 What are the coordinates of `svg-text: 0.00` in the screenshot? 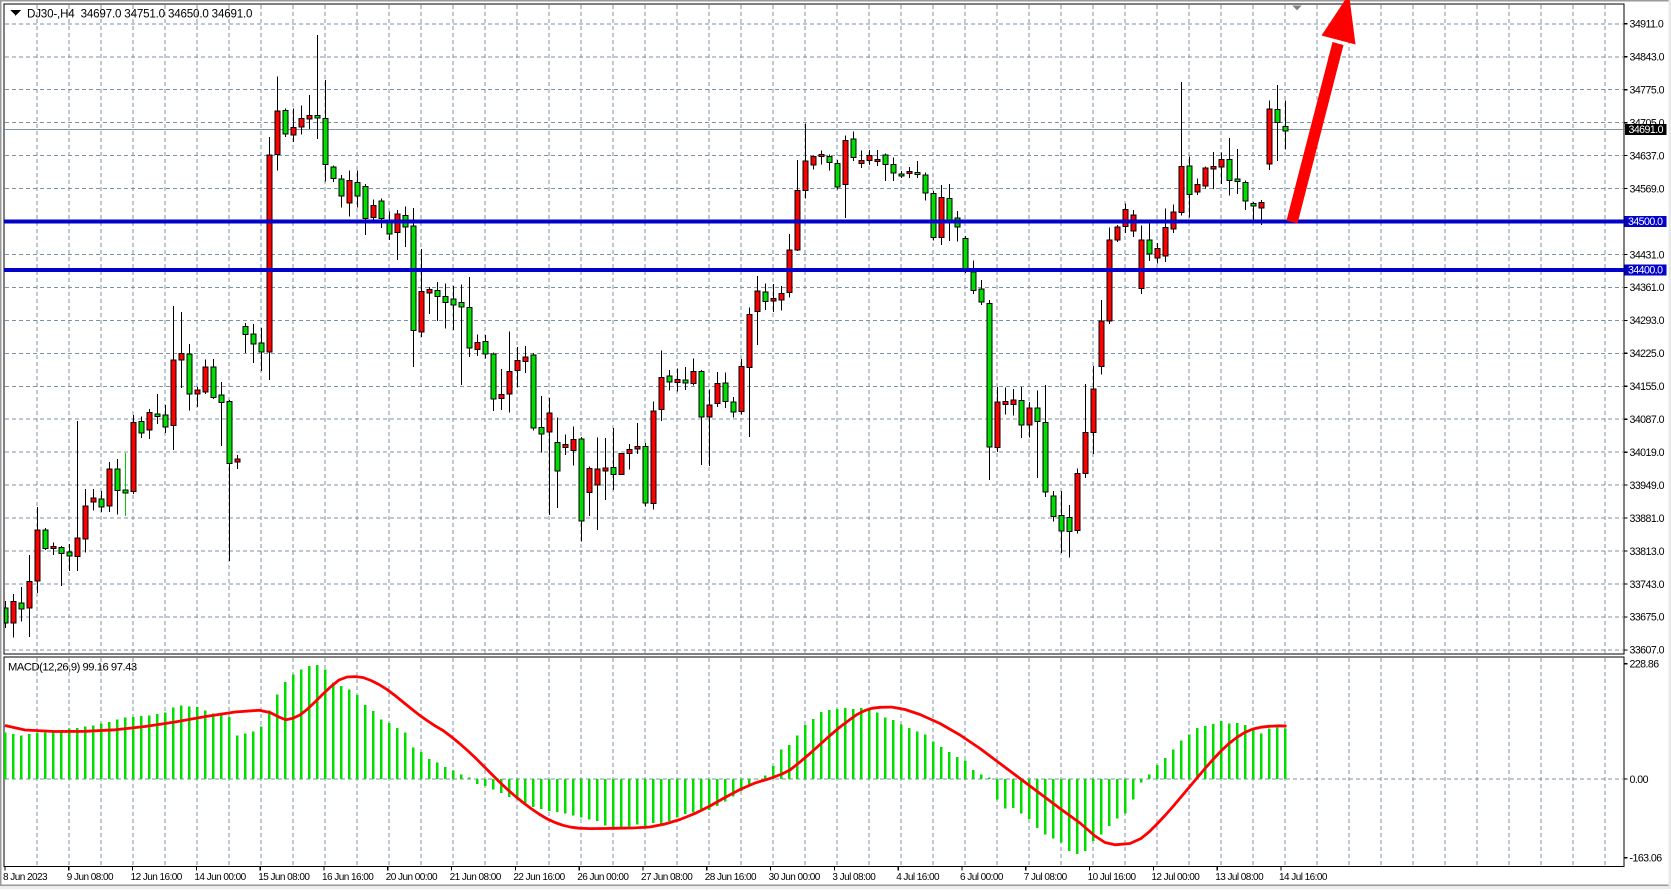 It's located at (1639, 780).